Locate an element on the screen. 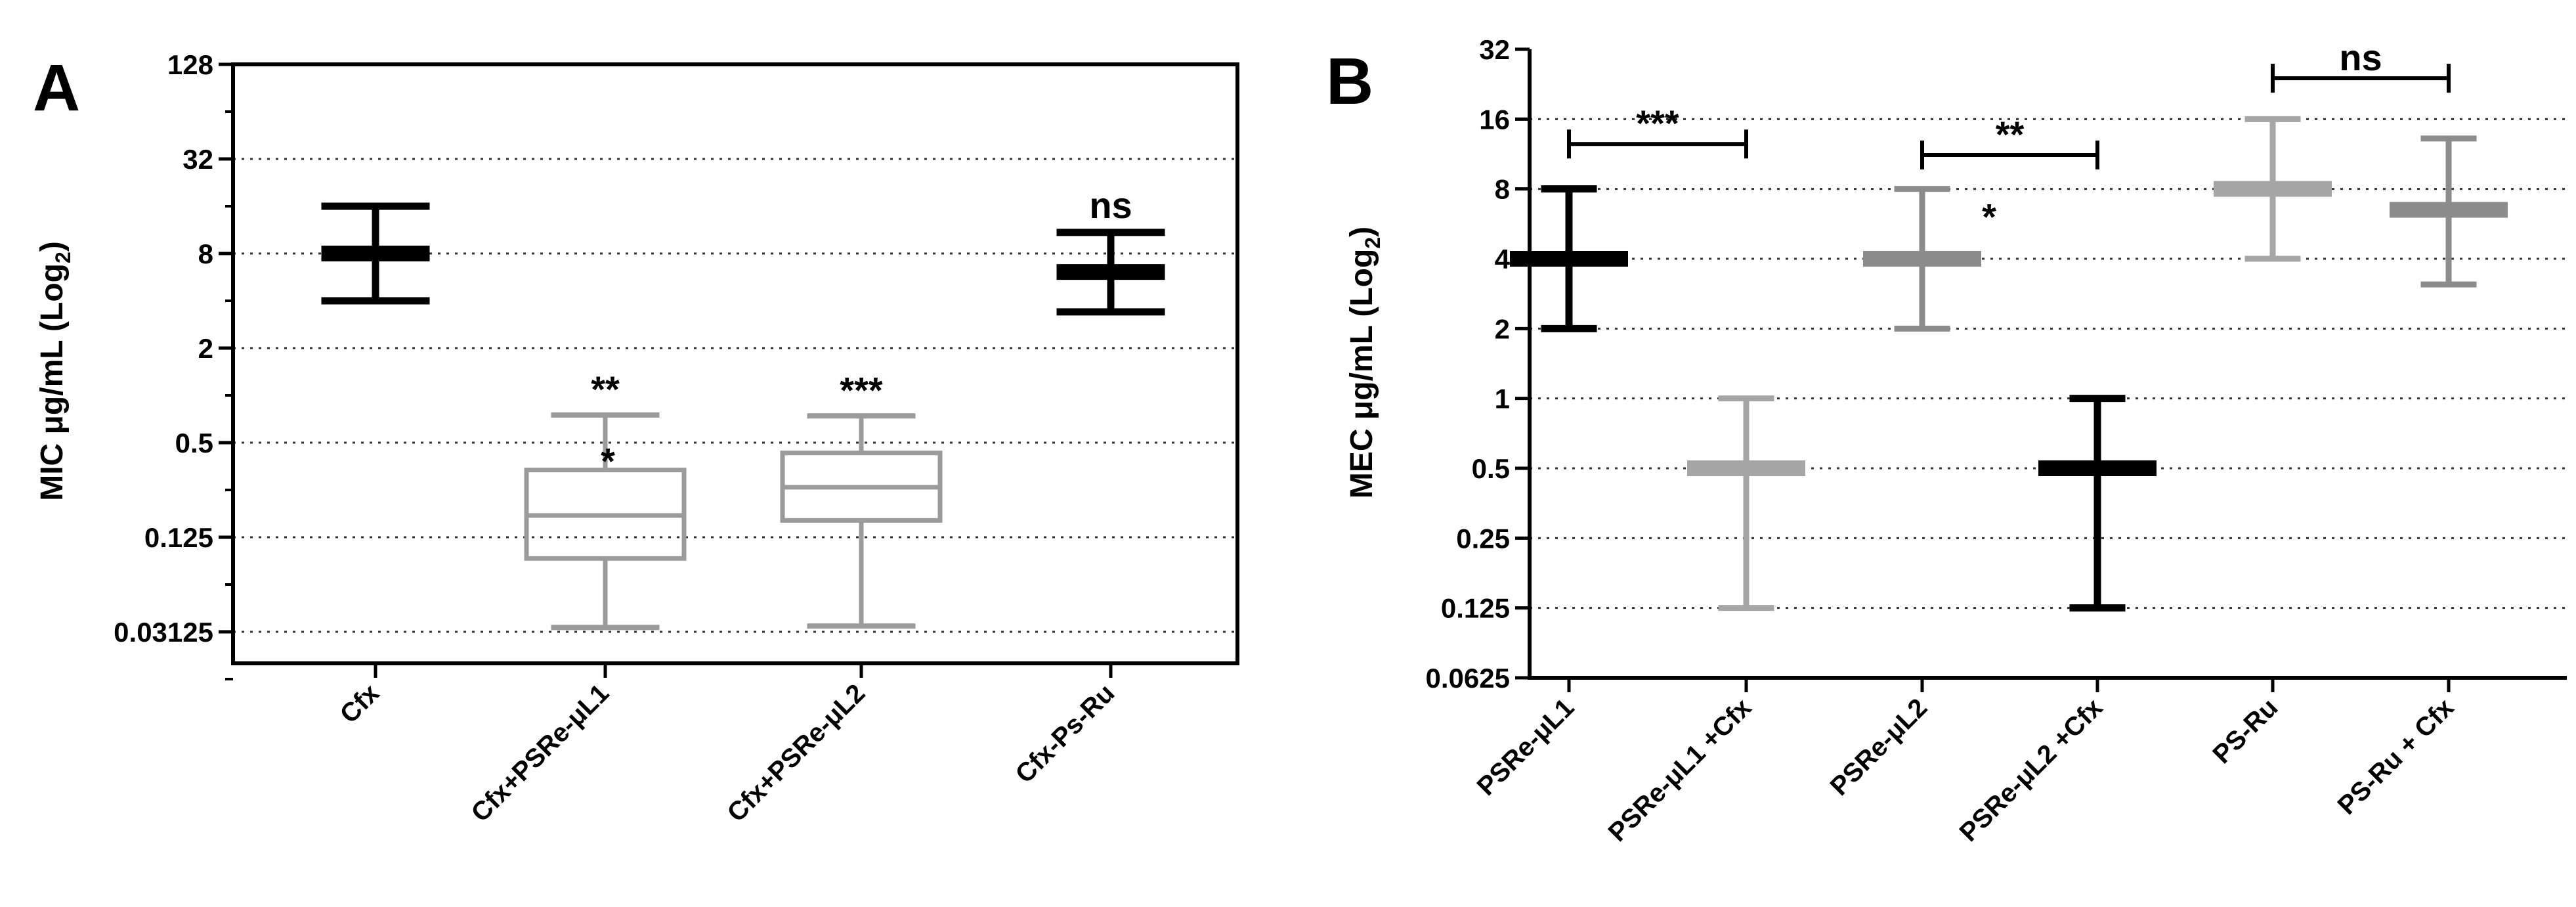 This screenshot has width=2576, height=907. y-tick-label: 0.0625 is located at coordinates (1468, 678).